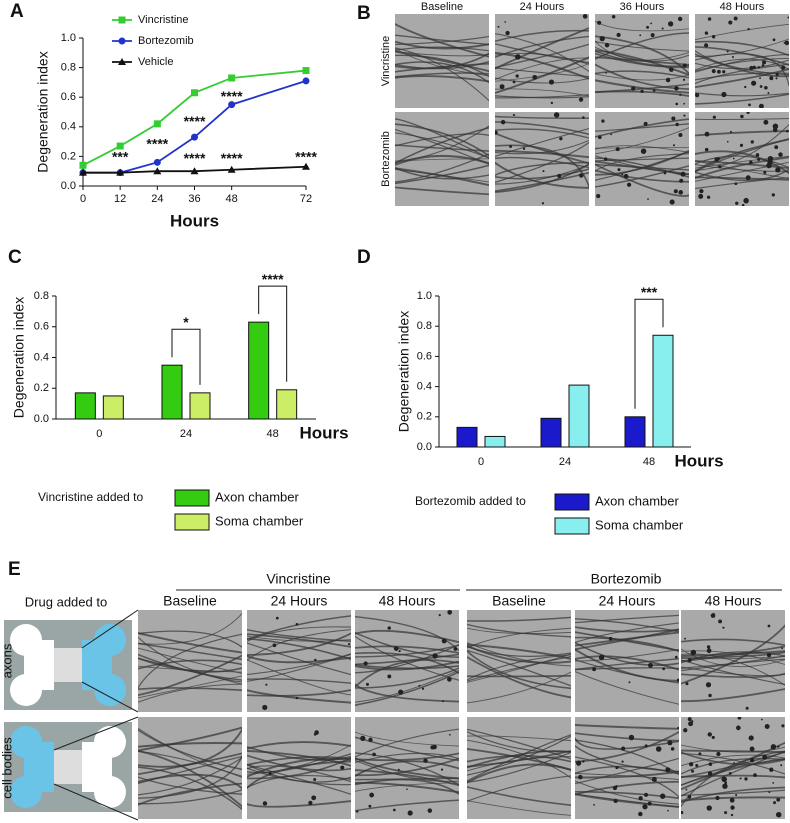 The width and height of the screenshot is (790, 823). Describe the element at coordinates (83, 199) in the screenshot. I see `x-tick-label: 0` at that location.